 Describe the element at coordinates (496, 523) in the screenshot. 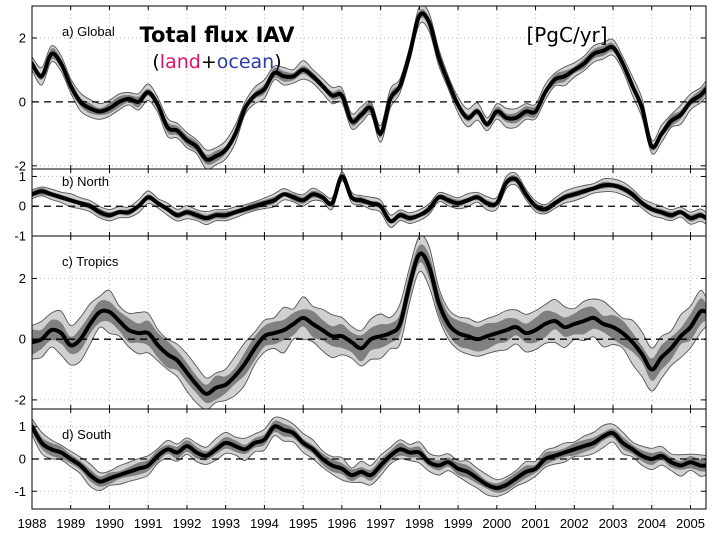

I see `x-tick-label: 2000` at that location.